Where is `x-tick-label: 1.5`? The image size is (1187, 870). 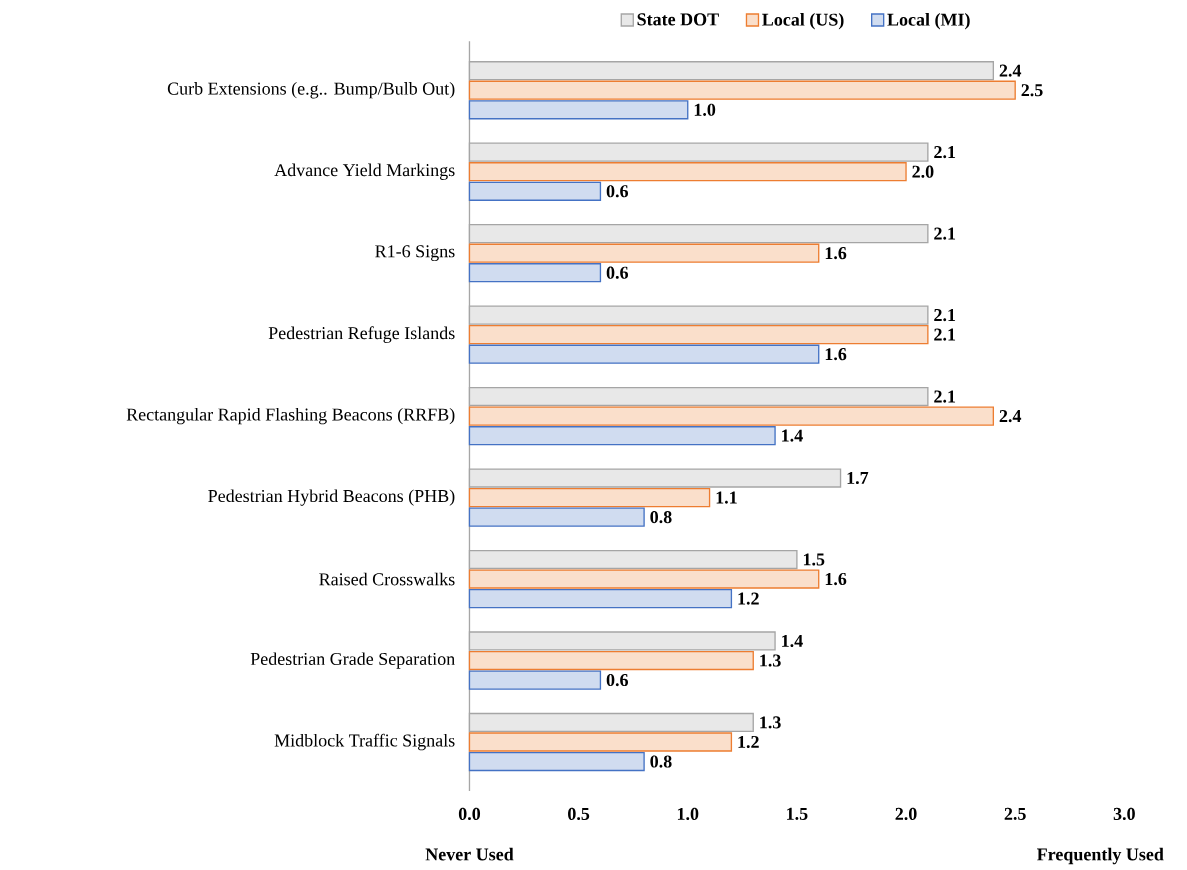 x-tick-label: 1.5 is located at coordinates (797, 814).